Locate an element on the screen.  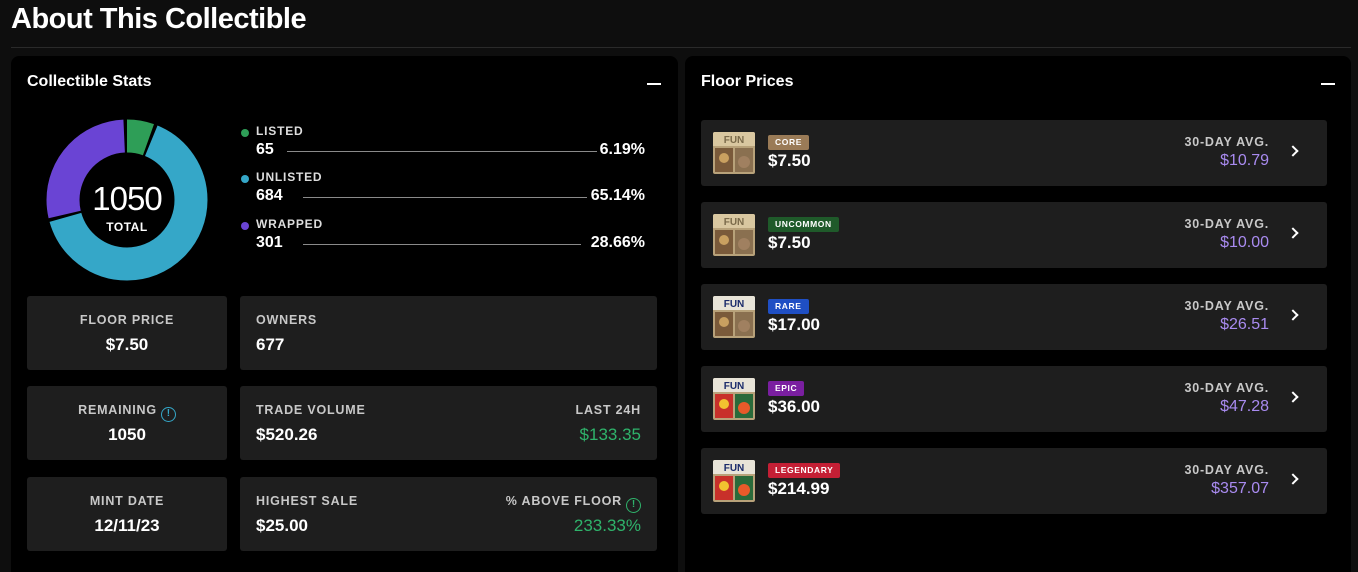
floor-price-row-epic: FUN EPIC $36.00 30-DAY AVG. $47.28 is located at coordinates (1014, 399).